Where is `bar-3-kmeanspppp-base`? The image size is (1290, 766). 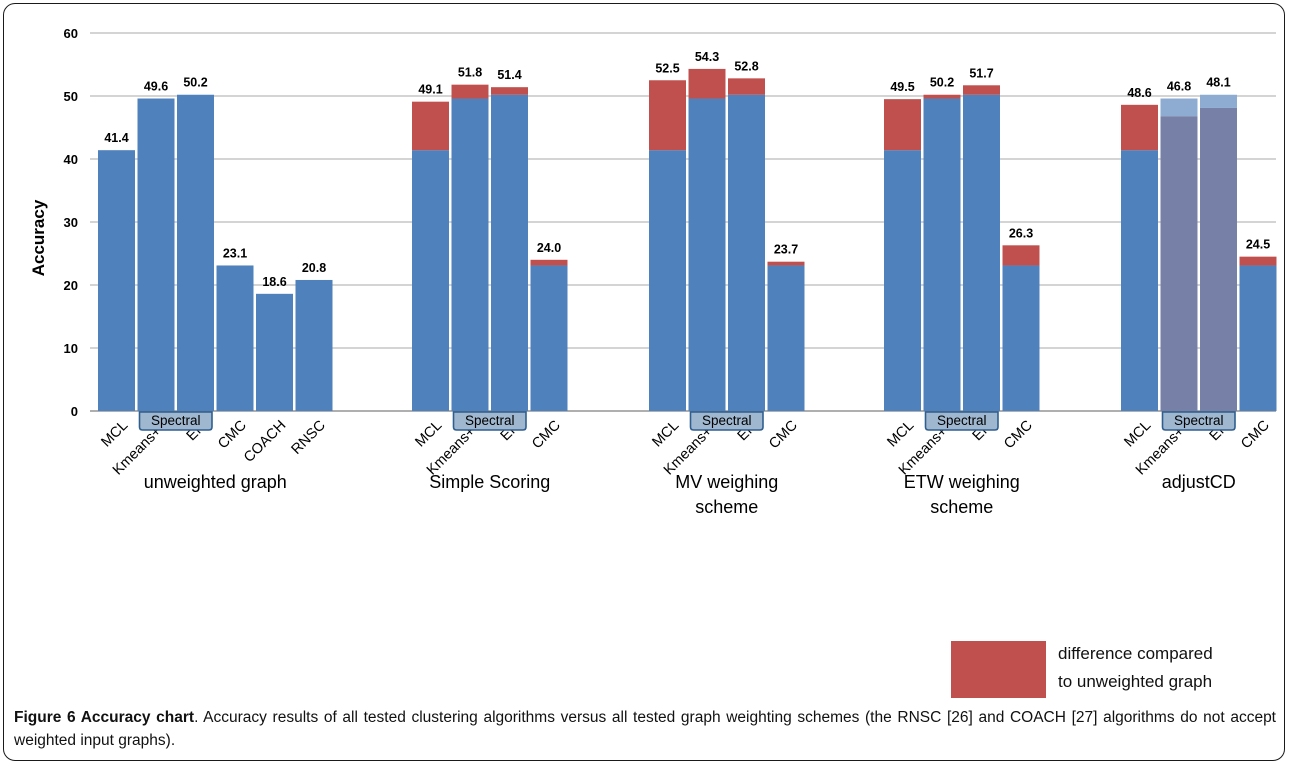
bar-3-kmeanspppp-base is located at coordinates (942, 255).